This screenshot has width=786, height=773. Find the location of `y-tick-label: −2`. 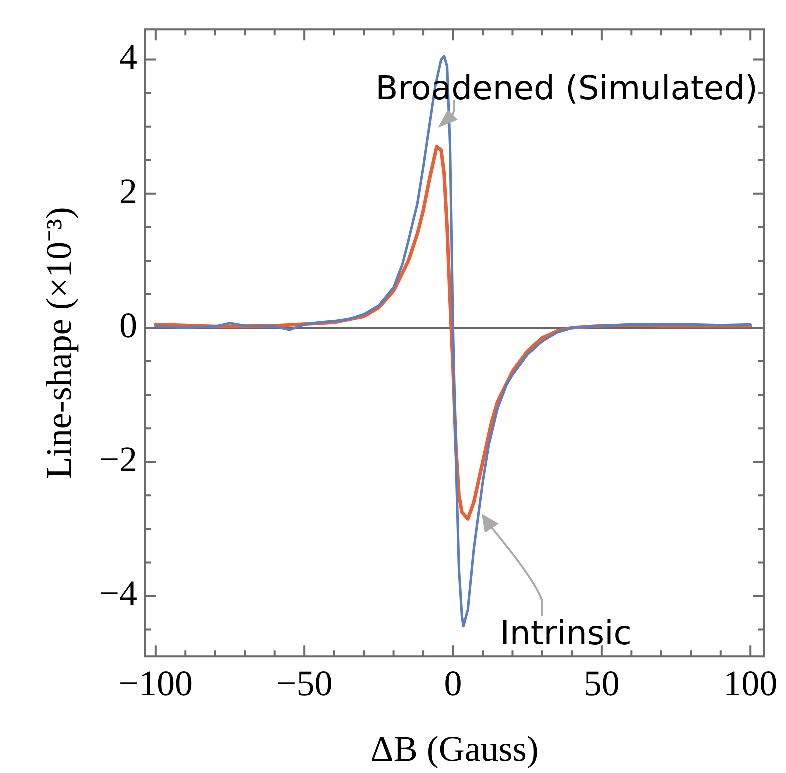

y-tick-label: −2 is located at coordinates (118, 460).